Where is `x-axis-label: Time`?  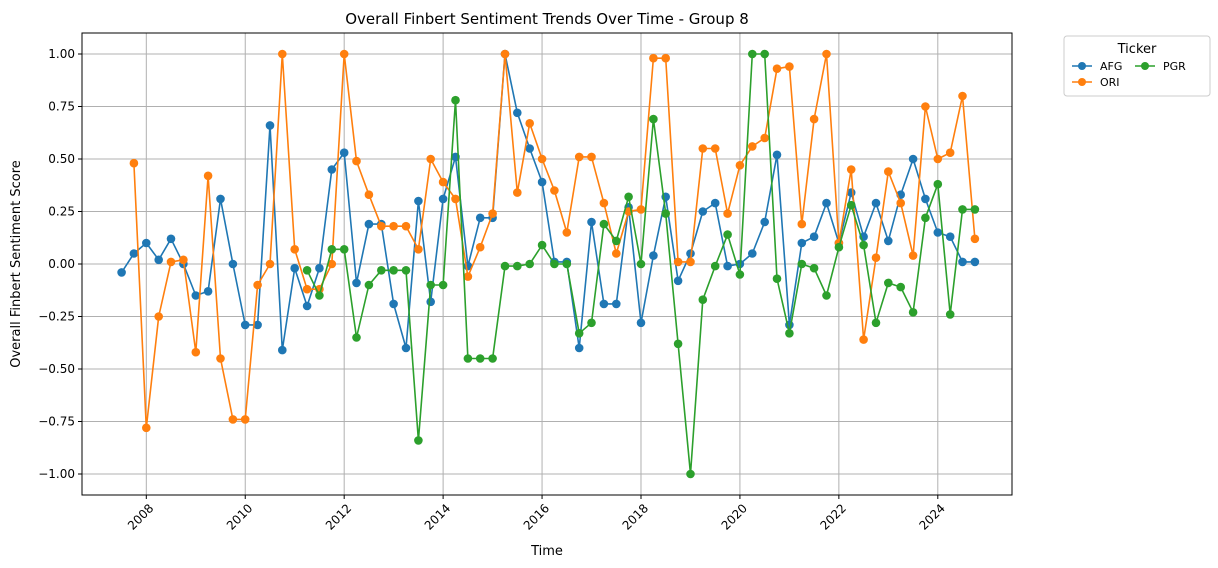
x-axis-label: Time is located at coordinates (546, 551).